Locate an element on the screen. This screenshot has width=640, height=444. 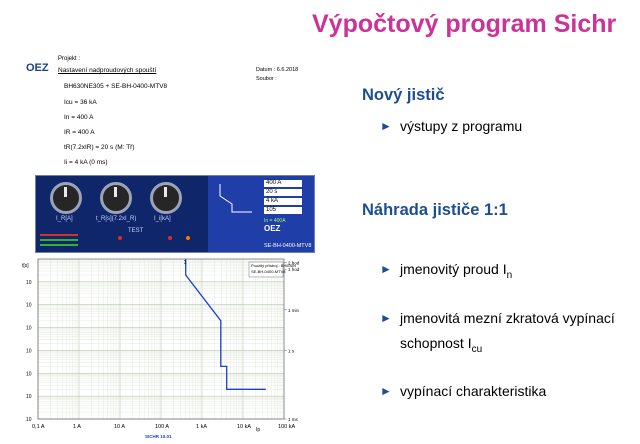
bullet-text: jmenovitý proud I is located at coordinates (453, 269).